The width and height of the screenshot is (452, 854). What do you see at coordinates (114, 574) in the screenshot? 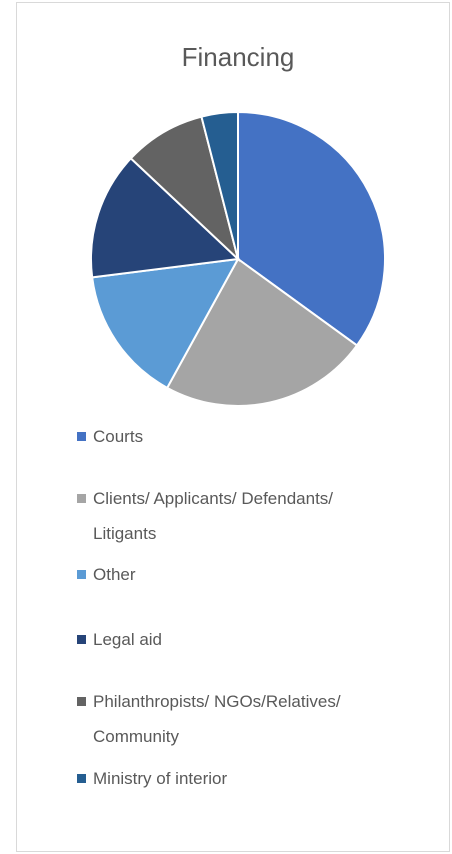
I see `legend-label: Other` at bounding box center [114, 574].